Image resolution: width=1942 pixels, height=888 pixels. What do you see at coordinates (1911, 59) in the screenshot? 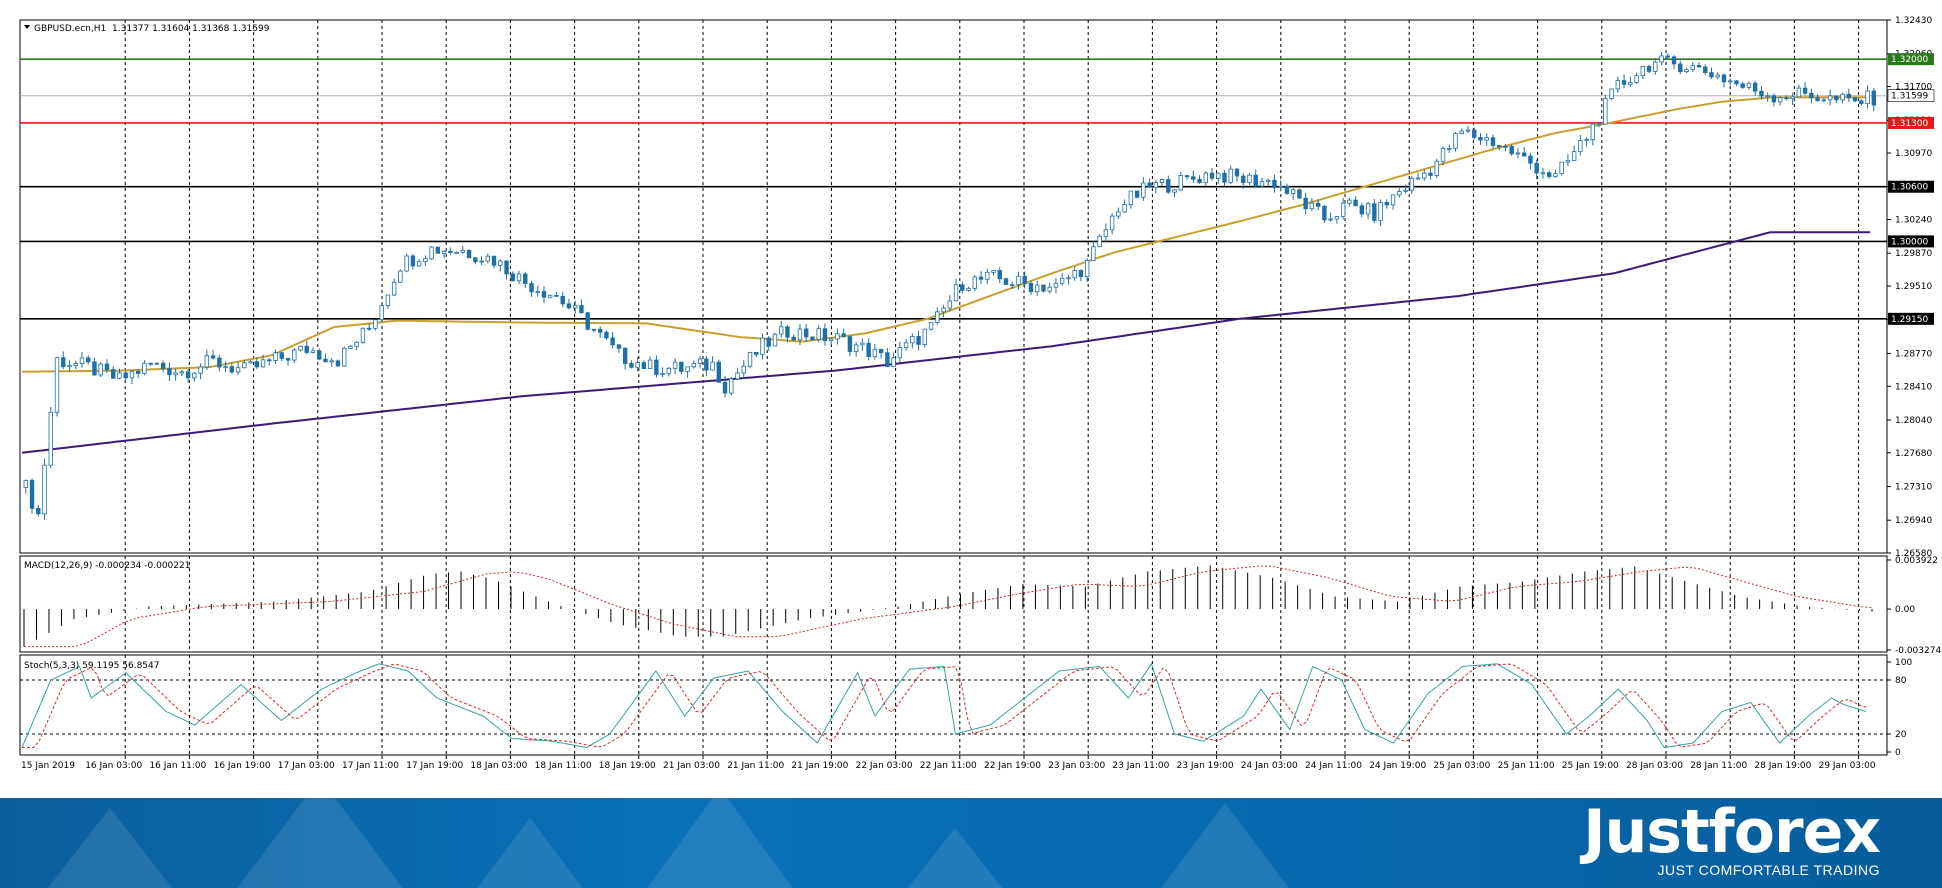
I see `price-level-tag` at bounding box center [1911, 59].